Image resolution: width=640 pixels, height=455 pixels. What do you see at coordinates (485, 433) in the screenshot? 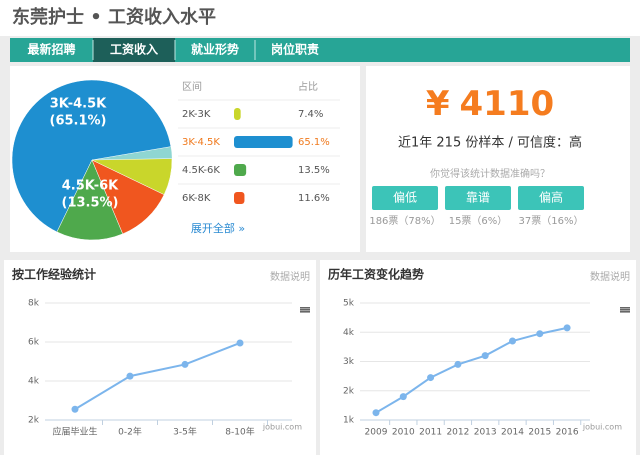
I see `x-tick-label: 2013` at bounding box center [485, 433].